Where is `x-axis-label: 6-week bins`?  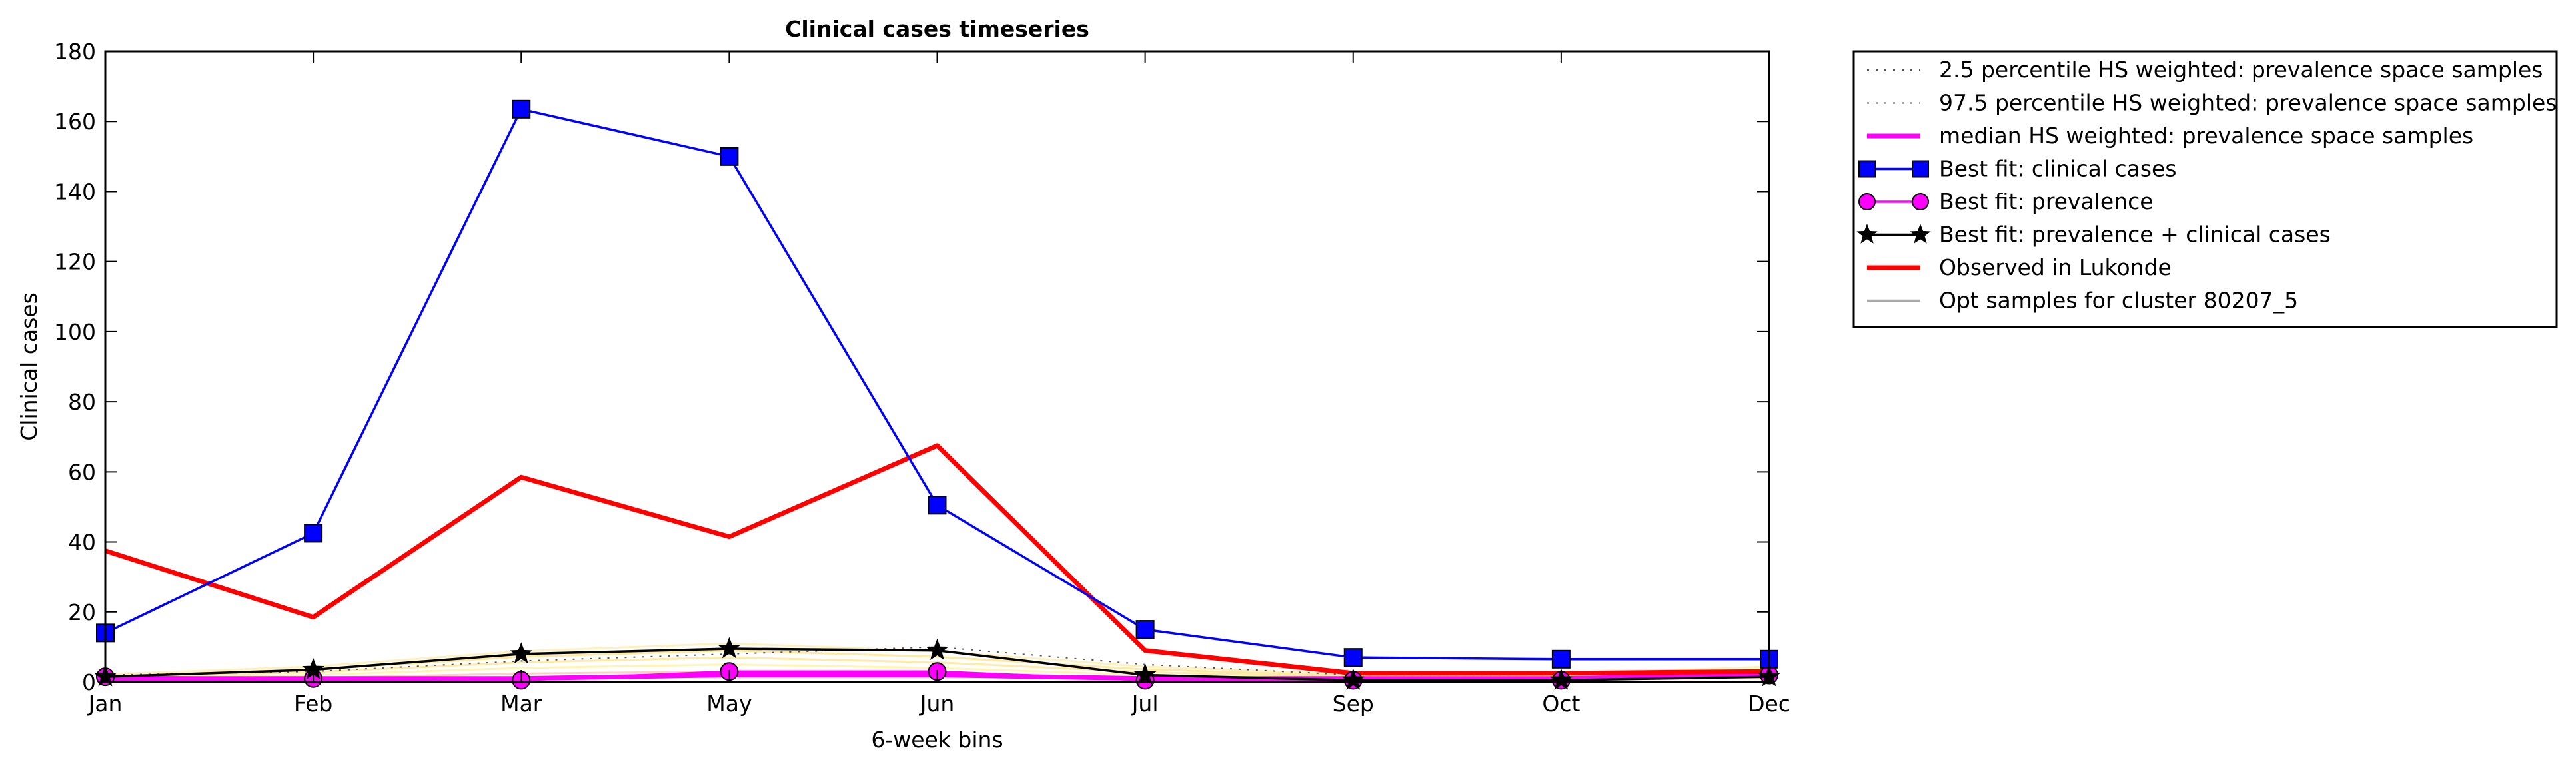 x-axis-label: 6-week bins is located at coordinates (937, 740).